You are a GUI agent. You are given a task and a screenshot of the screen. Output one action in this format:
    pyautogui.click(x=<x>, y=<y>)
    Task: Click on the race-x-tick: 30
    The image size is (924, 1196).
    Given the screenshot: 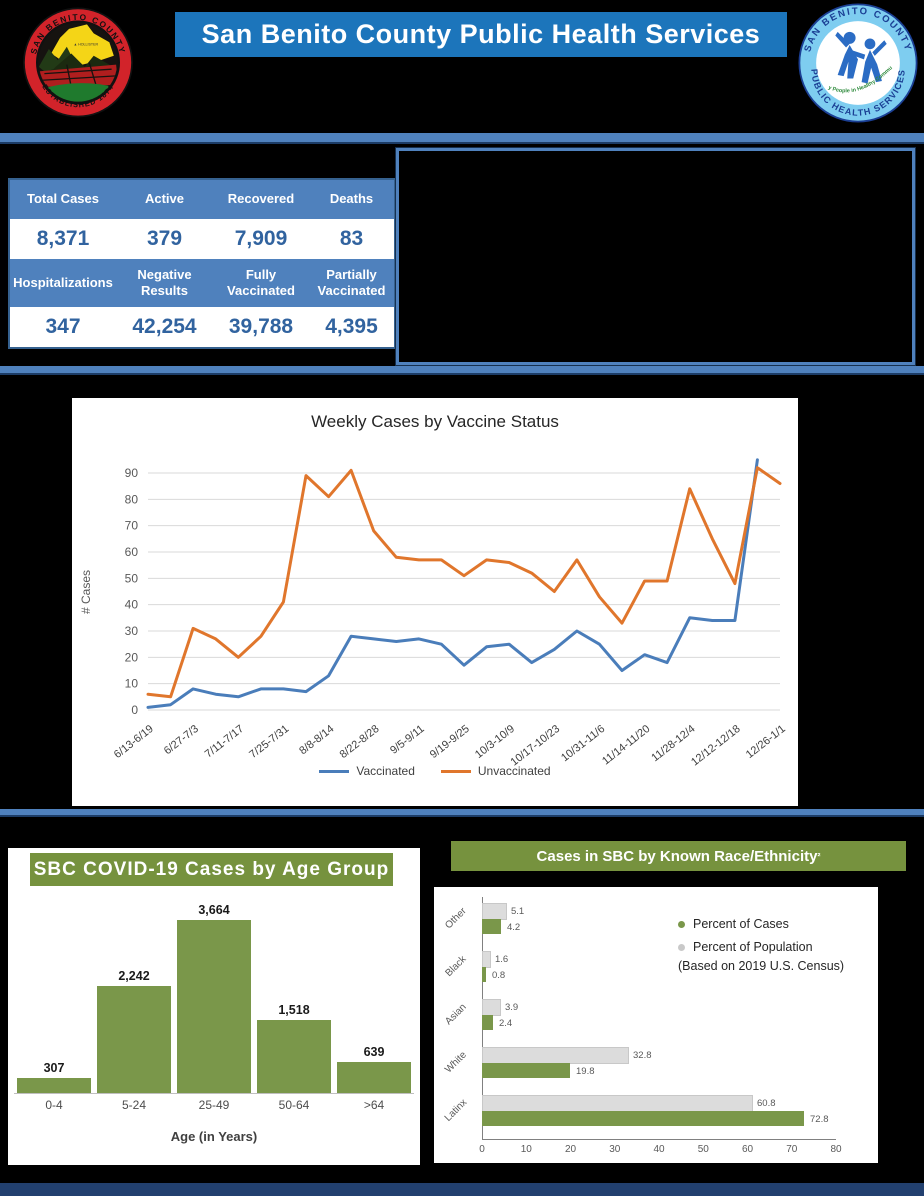 What is the action you would take?
    pyautogui.click(x=615, y=1149)
    